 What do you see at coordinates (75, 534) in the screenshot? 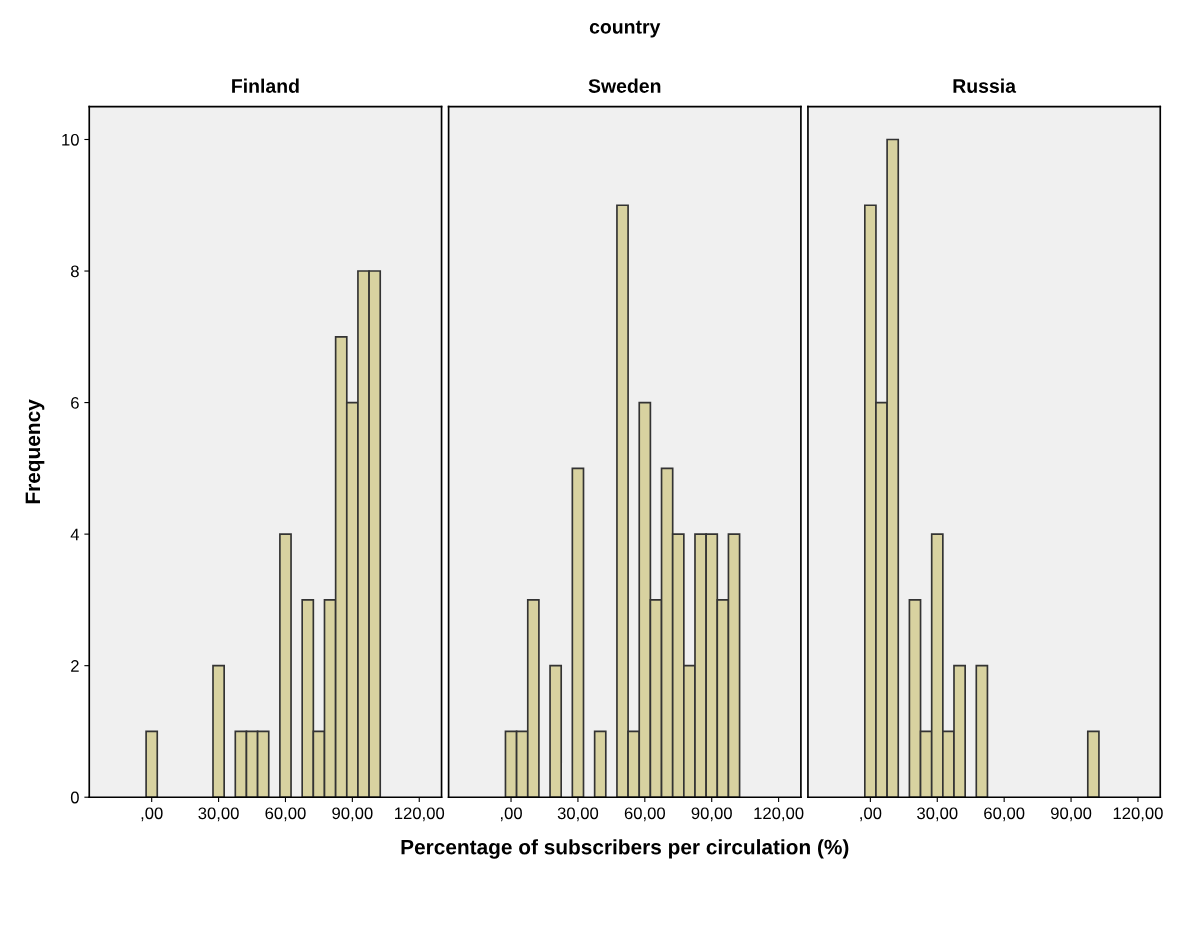
I see `y-tick-label: 4` at bounding box center [75, 534].